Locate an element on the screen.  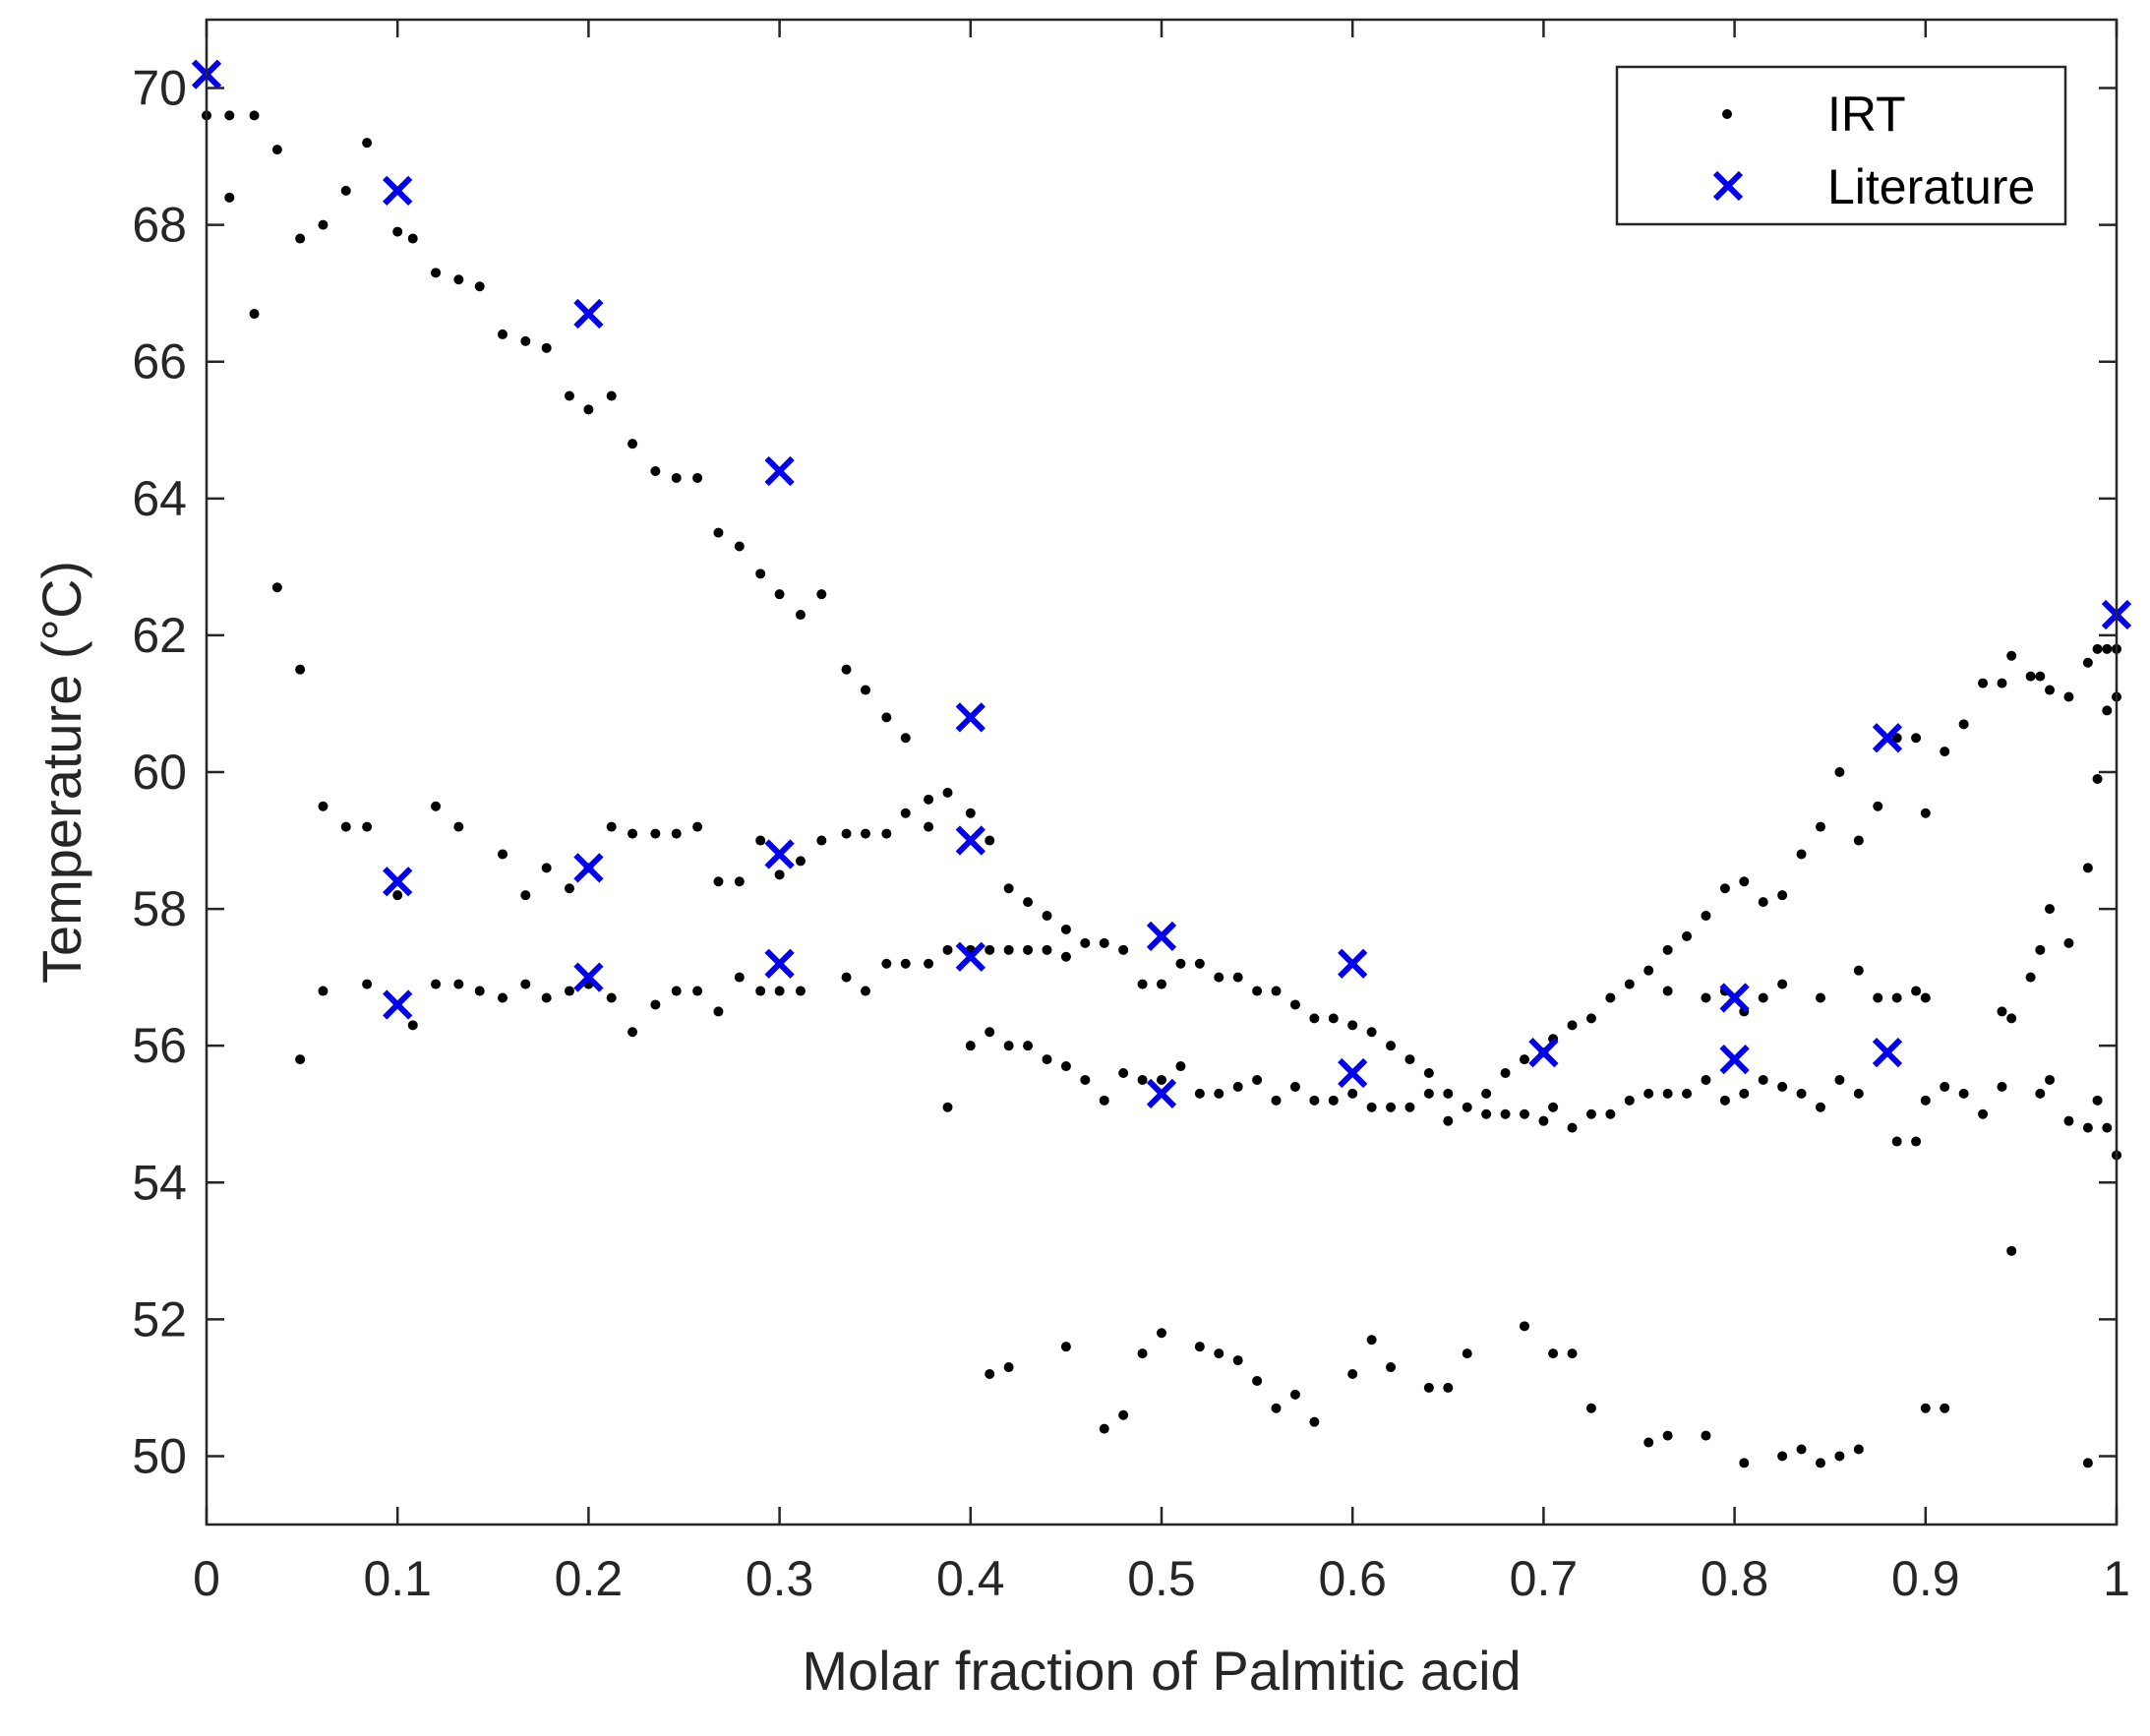
y-tick-label: 54 is located at coordinates (159, 1182).